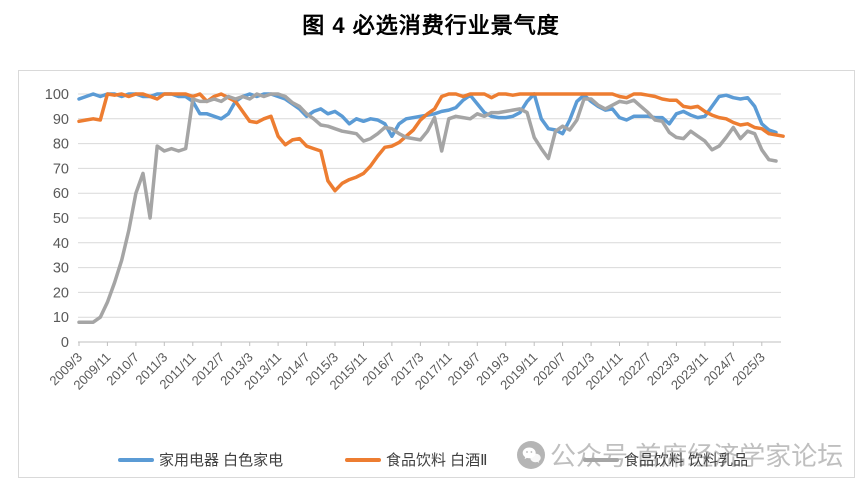  What do you see at coordinates (61, 293) in the screenshot?
I see `svg-text: 20` at bounding box center [61, 293].